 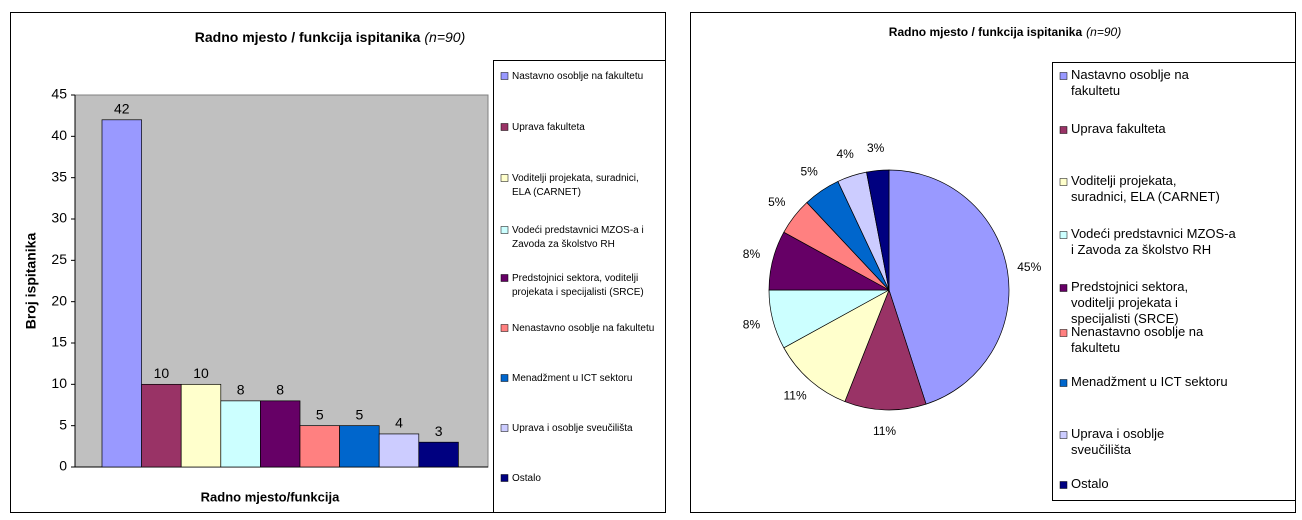 What do you see at coordinates (63, 466) in the screenshot?
I see `y-tick-label: 0` at bounding box center [63, 466].